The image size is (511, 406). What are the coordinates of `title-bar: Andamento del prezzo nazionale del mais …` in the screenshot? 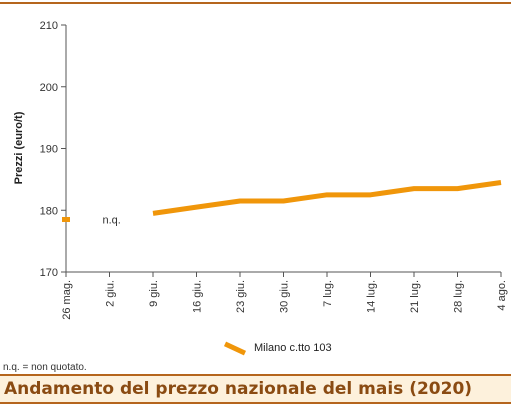 It's located at (255, 389).